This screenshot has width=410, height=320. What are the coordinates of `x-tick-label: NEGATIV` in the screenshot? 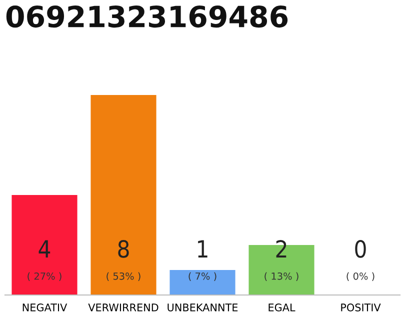 It's located at (45, 308).